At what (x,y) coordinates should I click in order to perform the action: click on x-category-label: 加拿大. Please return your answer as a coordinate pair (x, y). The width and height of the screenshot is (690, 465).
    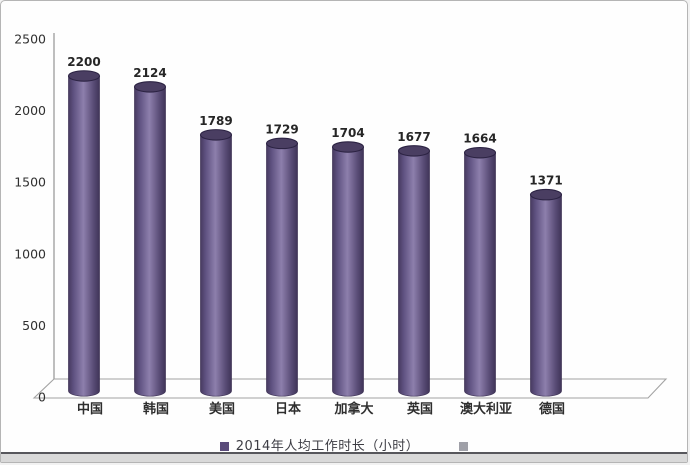
    Looking at the image, I should click on (353, 409).